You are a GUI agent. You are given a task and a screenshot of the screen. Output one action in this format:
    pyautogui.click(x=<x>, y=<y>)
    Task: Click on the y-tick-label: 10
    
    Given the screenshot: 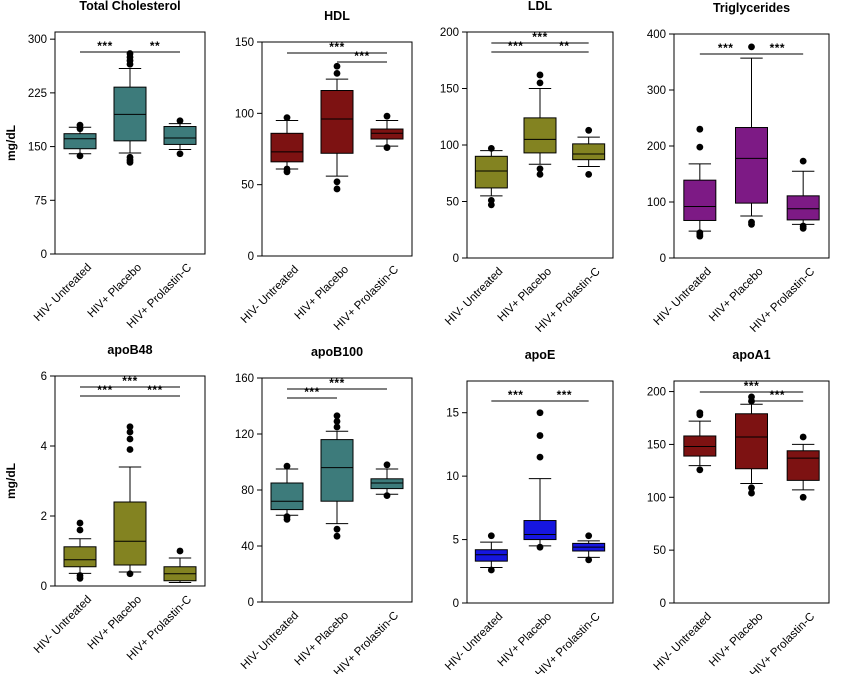 What is the action you would take?
    pyautogui.click(x=452, y=477)
    